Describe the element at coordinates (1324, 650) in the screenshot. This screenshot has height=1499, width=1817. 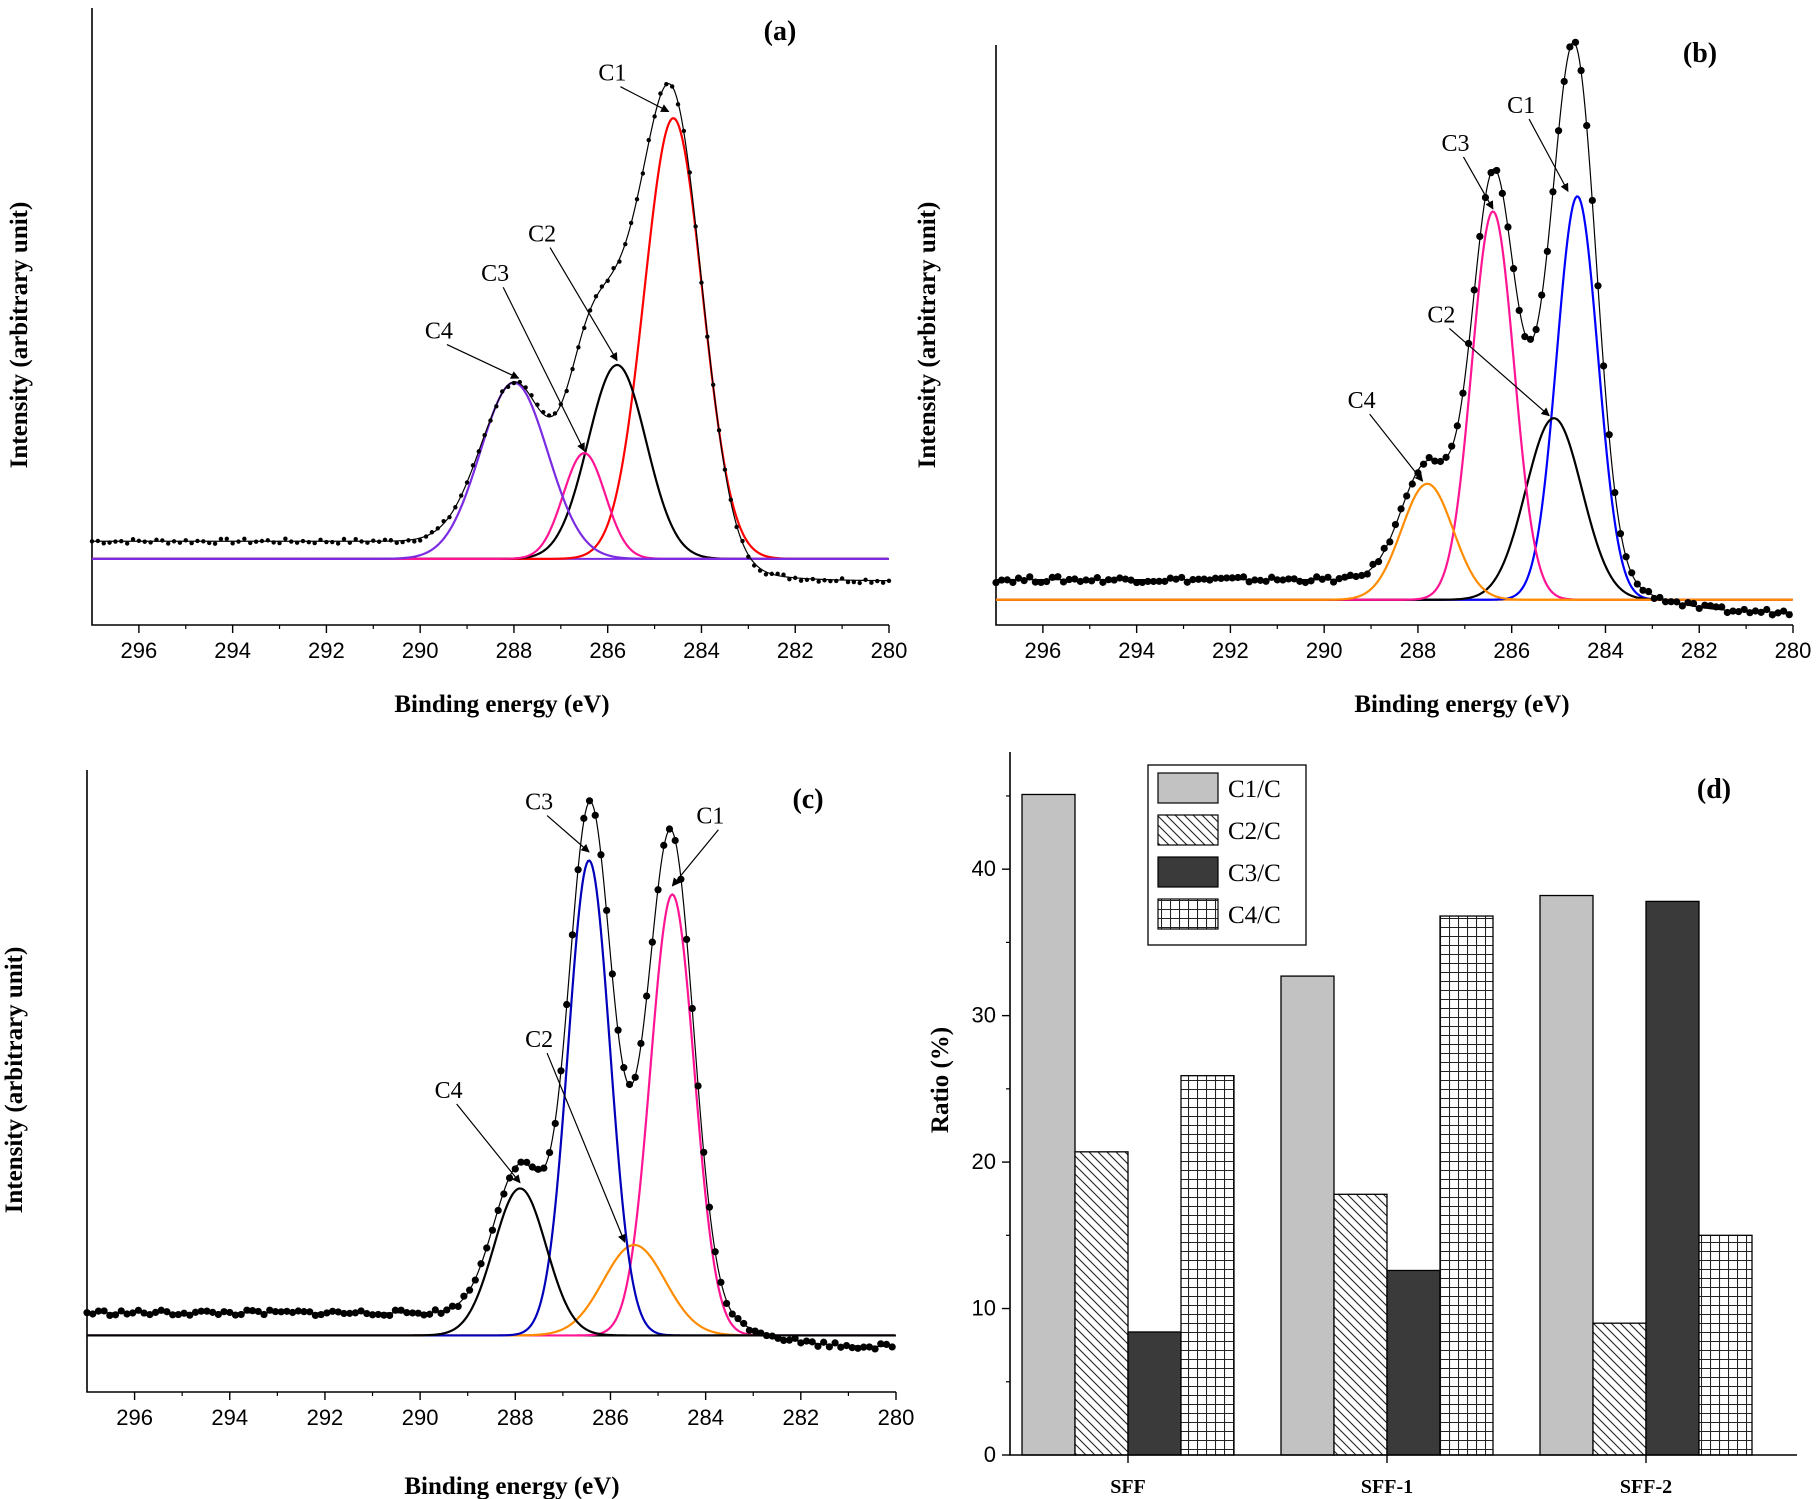
I see `x-tick-label: 290` at that location.